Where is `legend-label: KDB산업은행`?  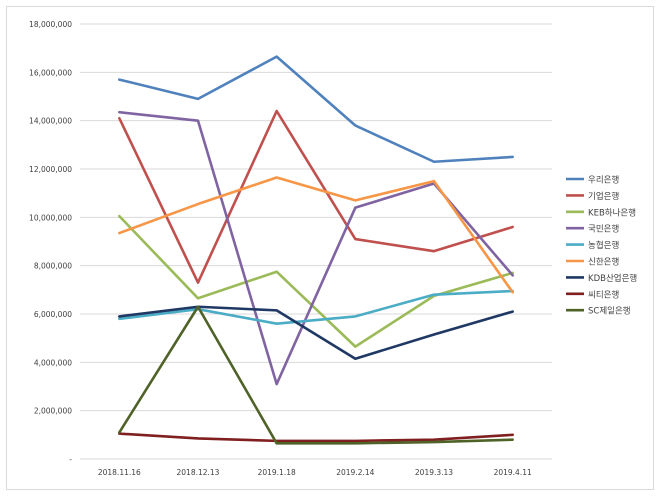 legend-label: KDB산업은행 is located at coordinates (612, 278).